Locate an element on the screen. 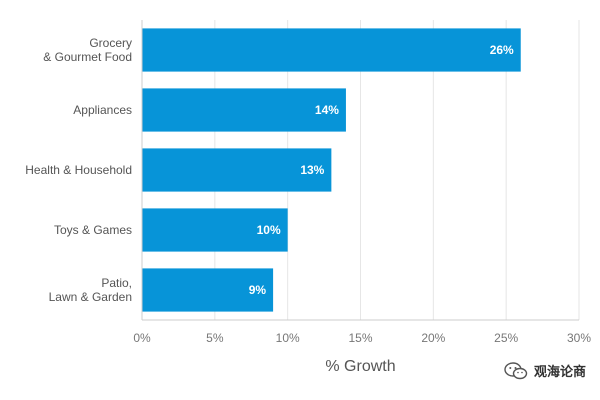 Image resolution: width=600 pixels, height=400 pixels. category-label: Health & Household is located at coordinates (78, 170).